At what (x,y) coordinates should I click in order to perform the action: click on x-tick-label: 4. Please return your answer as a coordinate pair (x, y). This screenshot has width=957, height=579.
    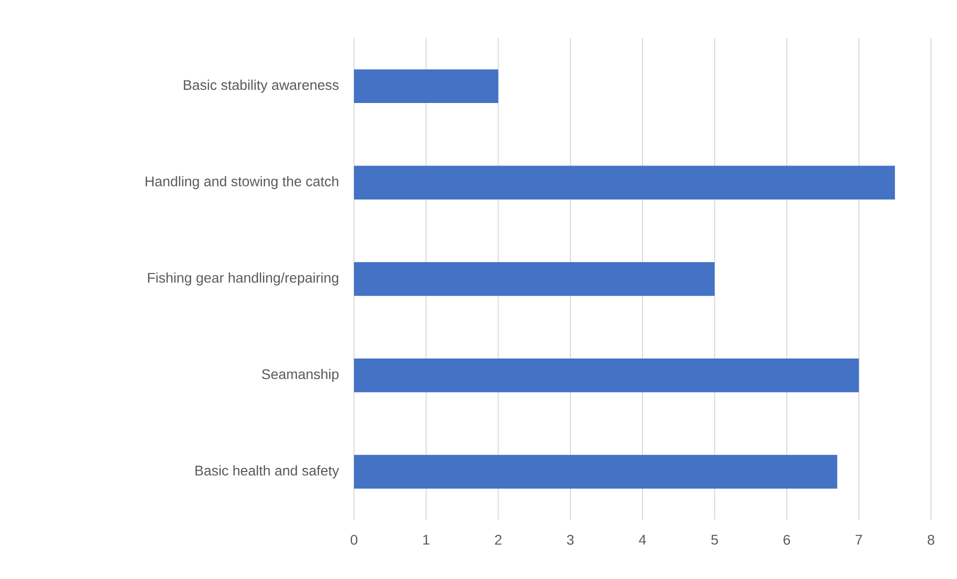
    Looking at the image, I should click on (642, 539).